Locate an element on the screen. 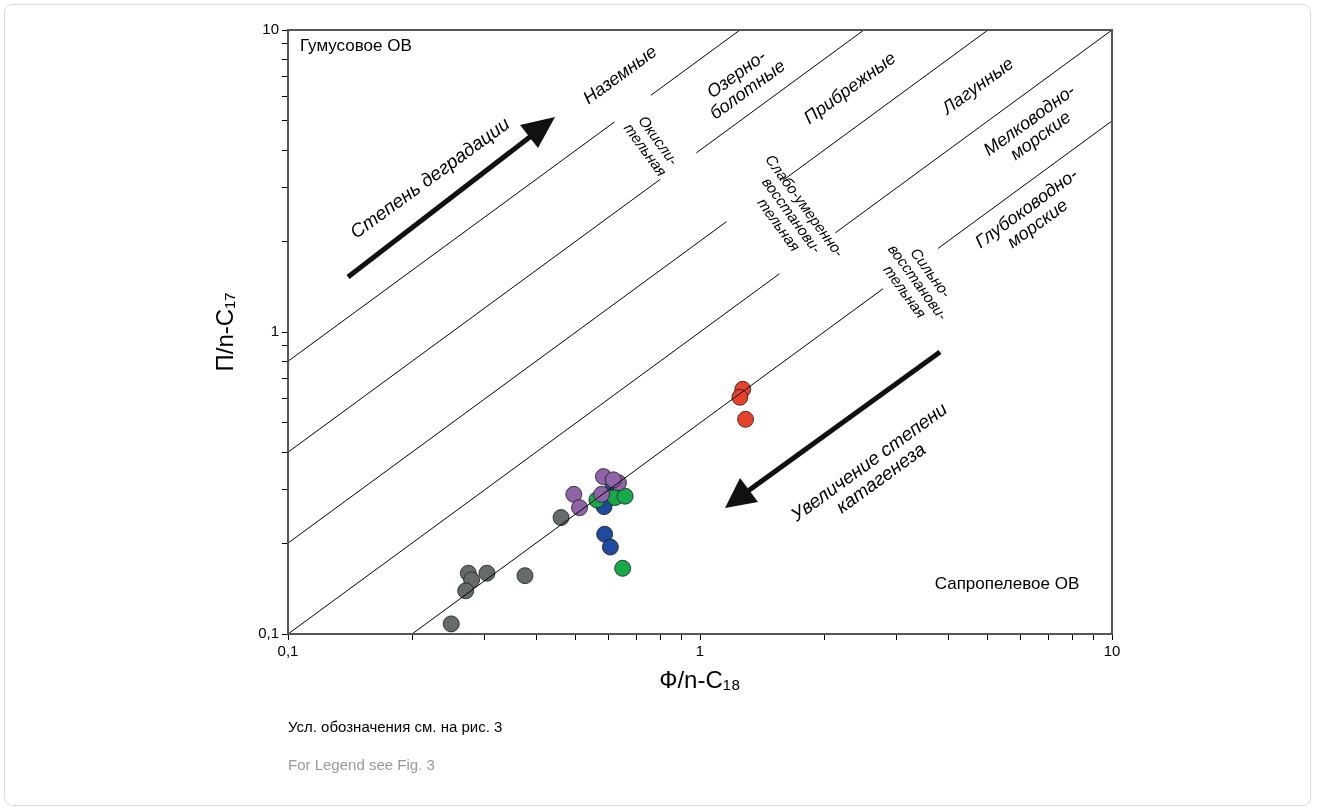  text: Усл. обозначения см. на рис. 3 is located at coordinates (395, 727).